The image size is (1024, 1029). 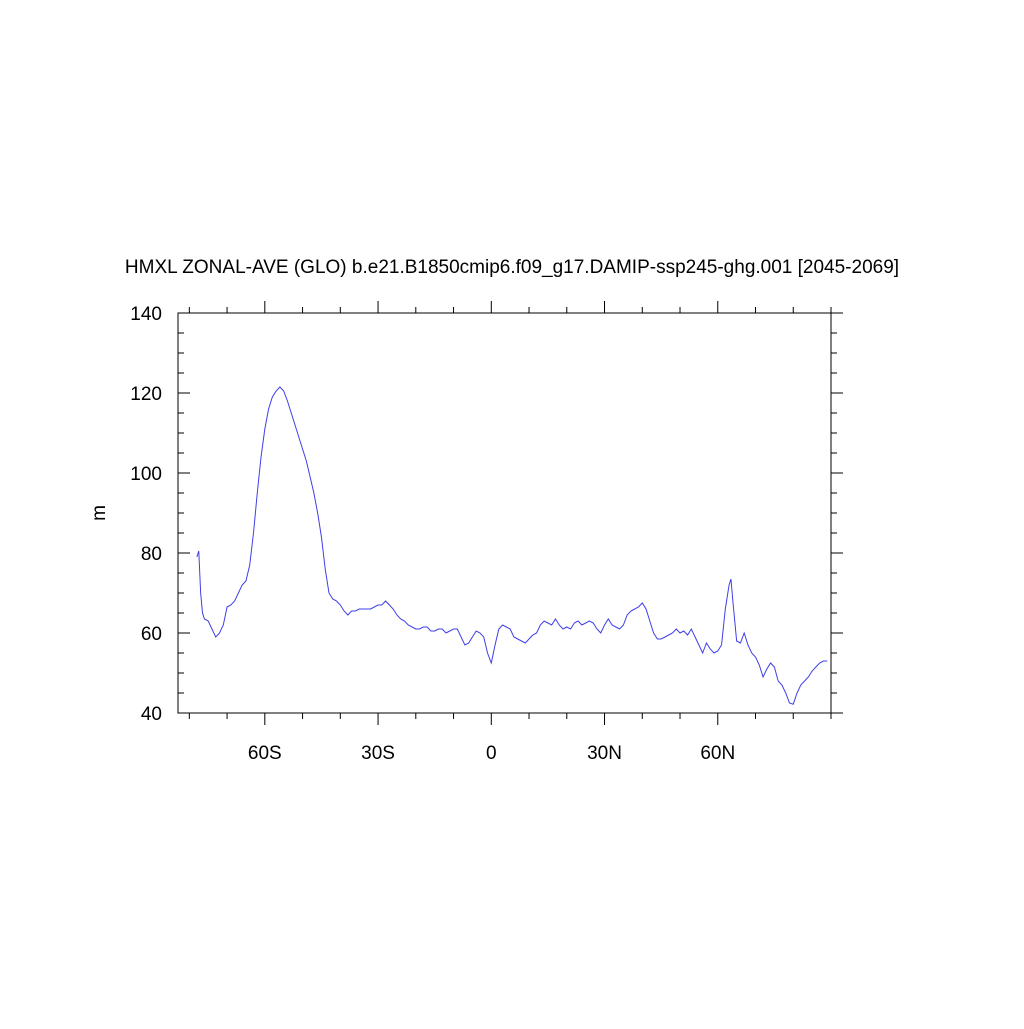 What do you see at coordinates (151, 634) in the screenshot?
I see `y-tick-label: 60` at bounding box center [151, 634].